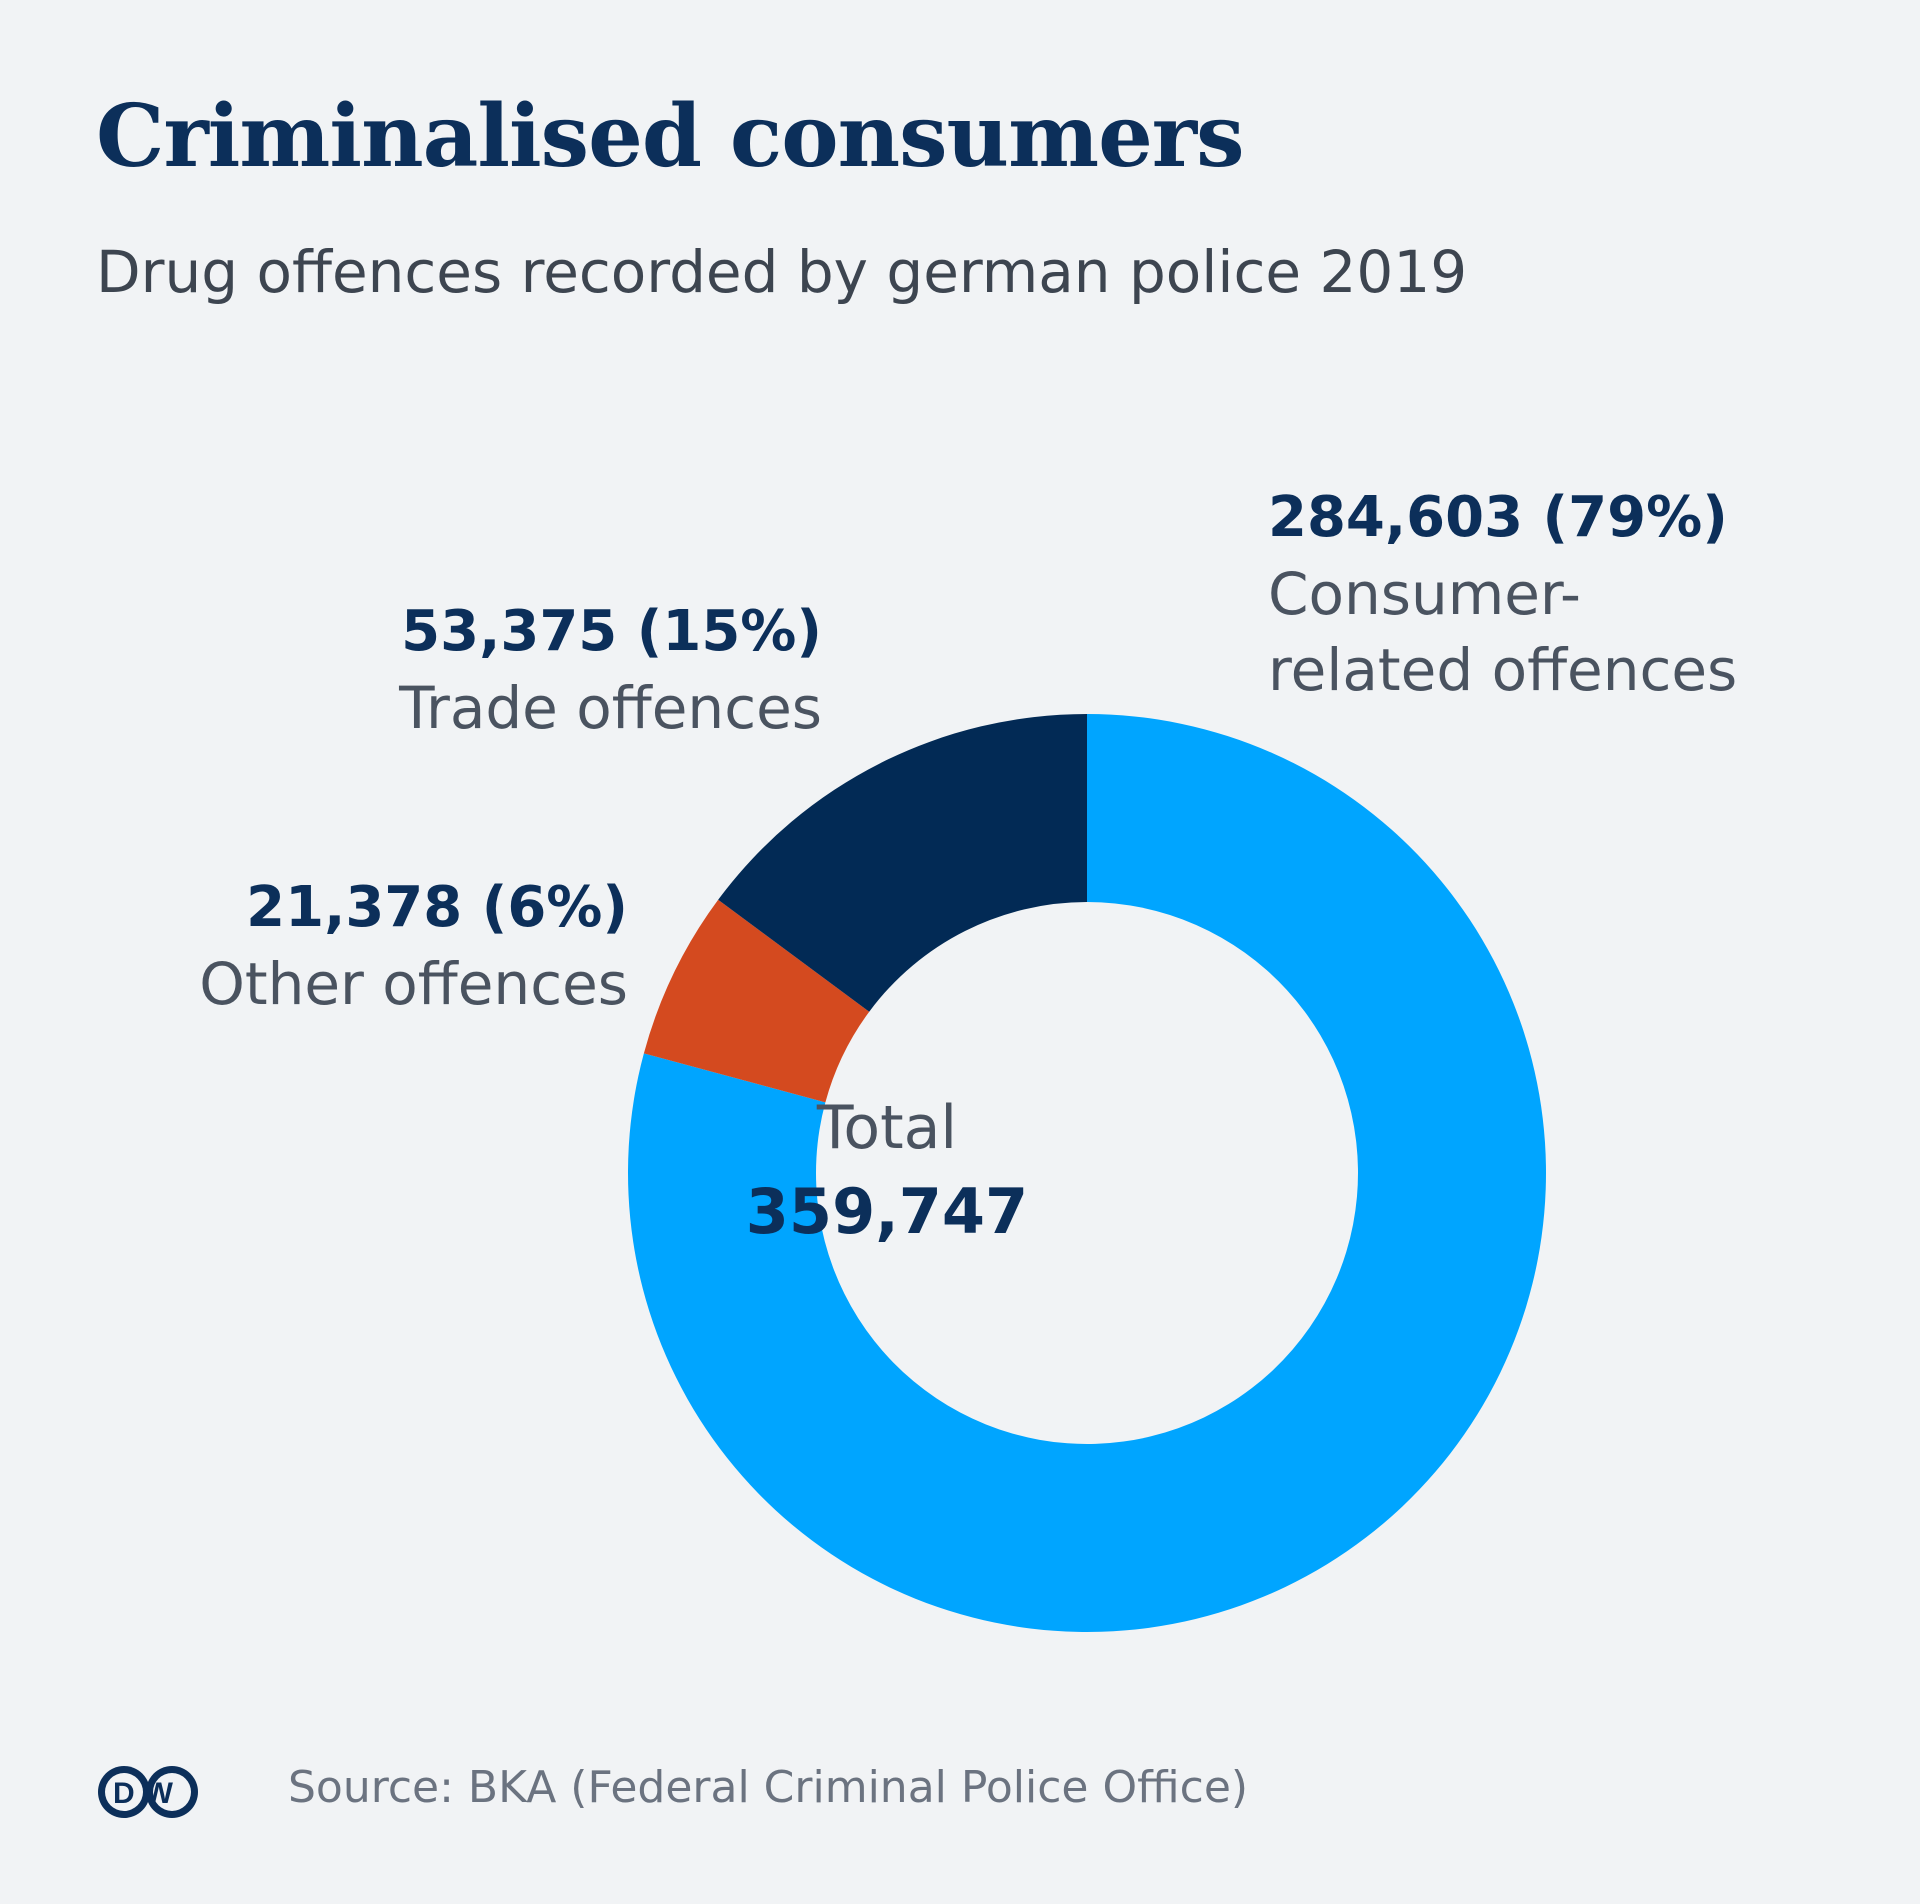  I want to click on category-label-trade: Trade offences, so click(610, 708).